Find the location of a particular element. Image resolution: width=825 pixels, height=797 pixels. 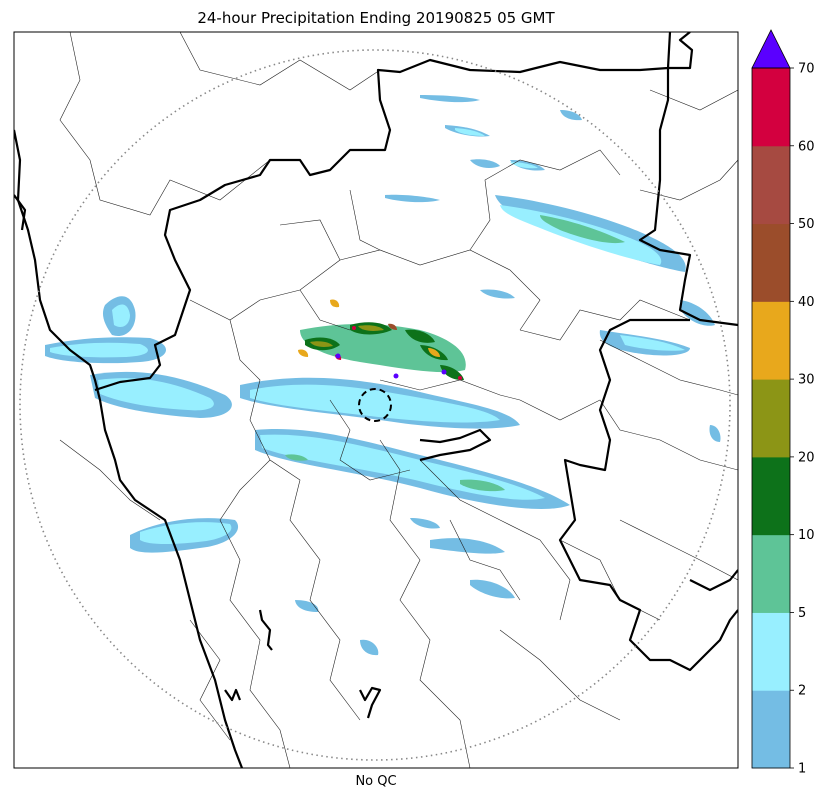

colorbar-ticks: 1 2 5 10 20 30 40 50 60 70 is located at coordinates (802, 419).